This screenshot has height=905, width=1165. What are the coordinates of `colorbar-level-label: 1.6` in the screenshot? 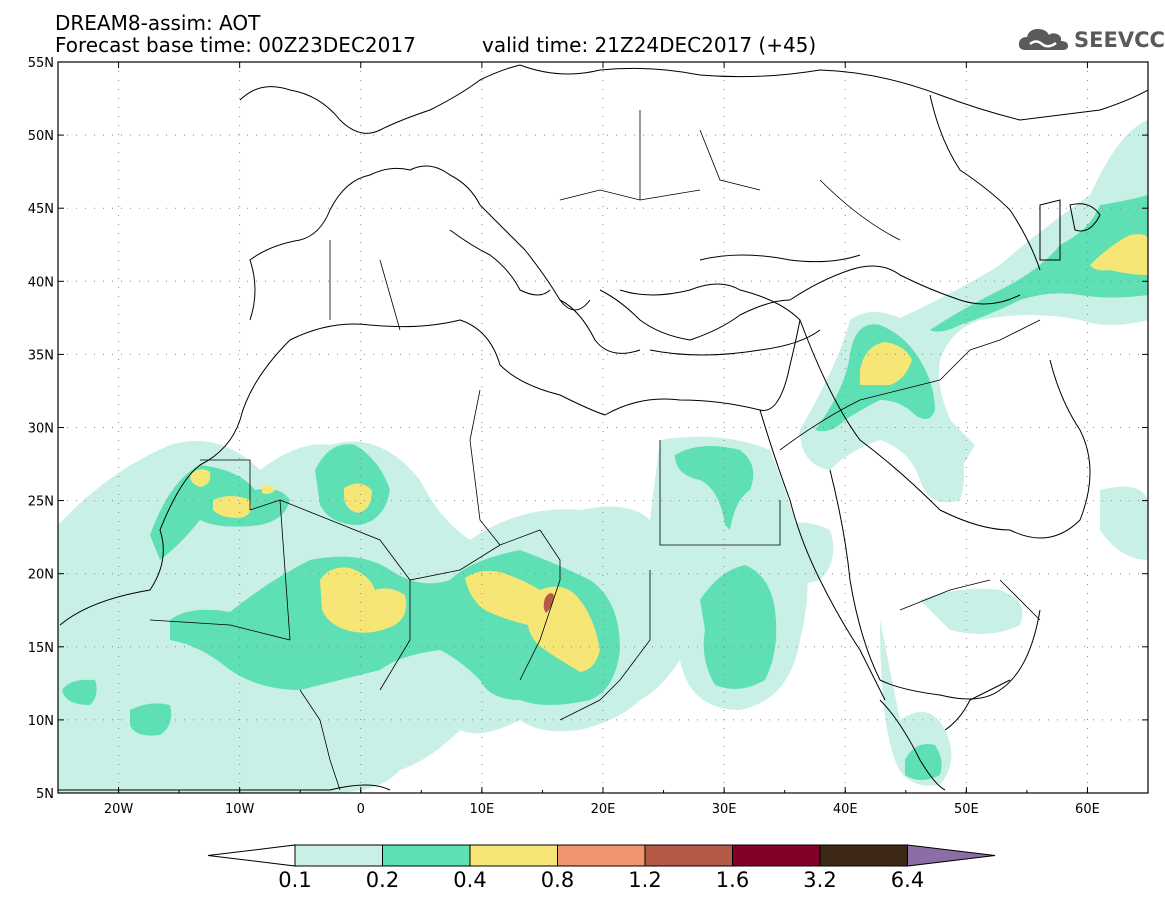 It's located at (732, 880).